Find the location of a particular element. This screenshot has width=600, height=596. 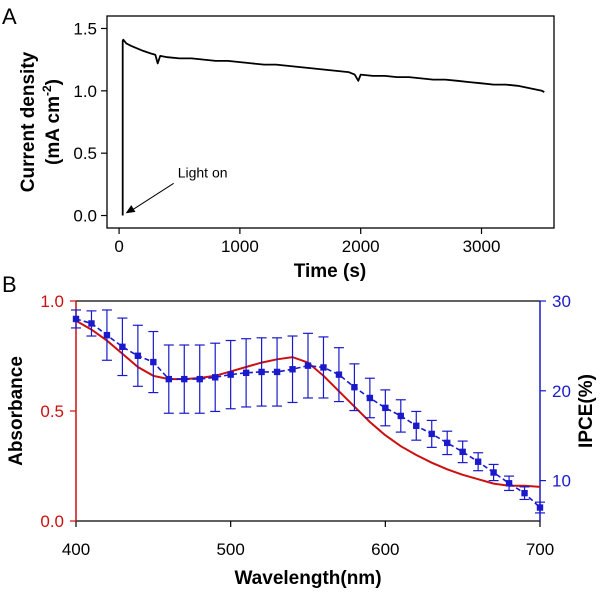

panel-a-ylabel-exponent: -2 is located at coordinates (47, 90).